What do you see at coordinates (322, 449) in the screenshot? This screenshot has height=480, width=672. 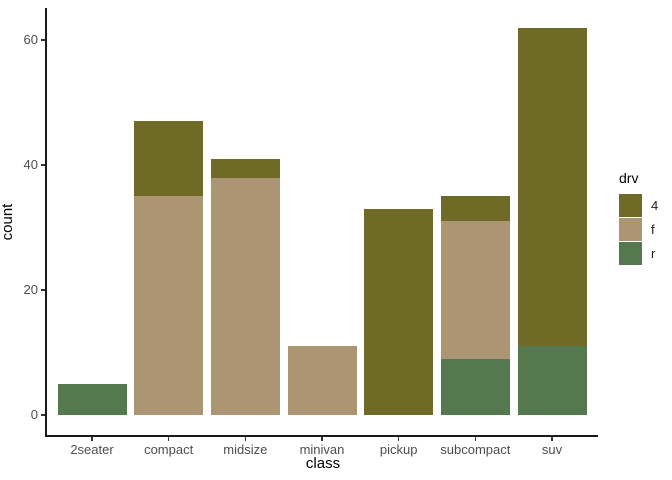 I see `x-axis-tick-label: minivan` at bounding box center [322, 449].